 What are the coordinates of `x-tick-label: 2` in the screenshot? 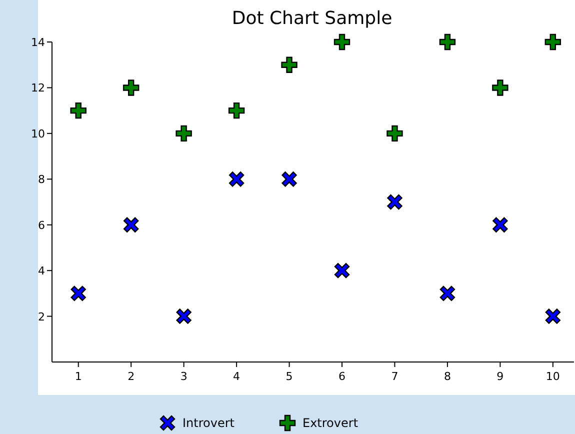 It's located at (131, 376).